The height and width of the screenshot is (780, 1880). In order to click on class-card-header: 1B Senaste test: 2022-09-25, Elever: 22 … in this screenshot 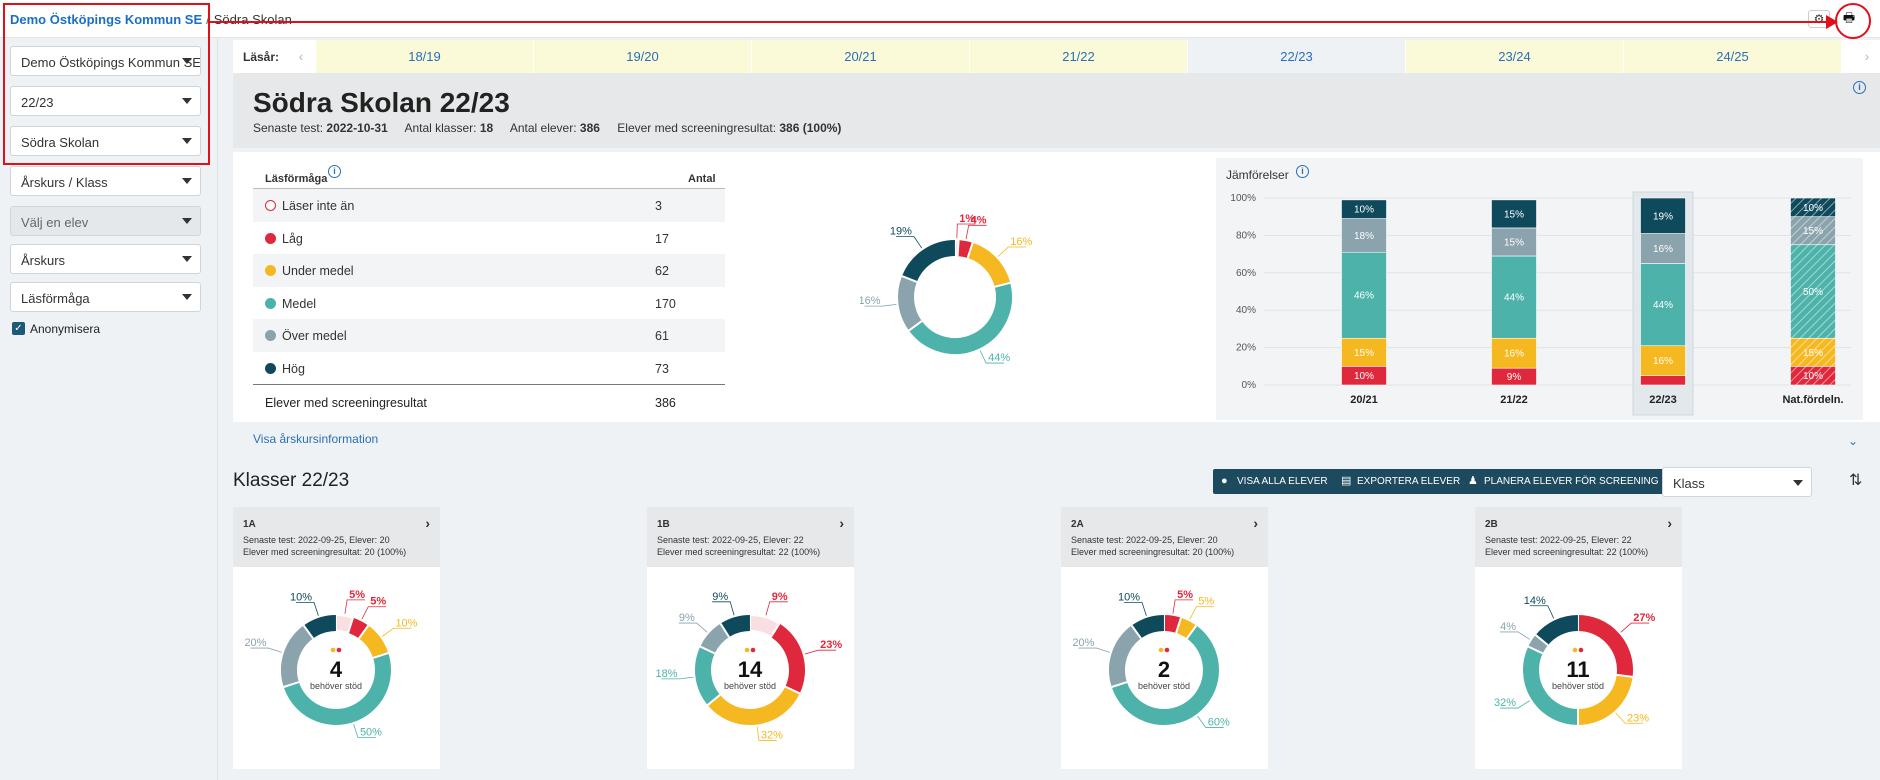, I will do `click(750, 537)`.